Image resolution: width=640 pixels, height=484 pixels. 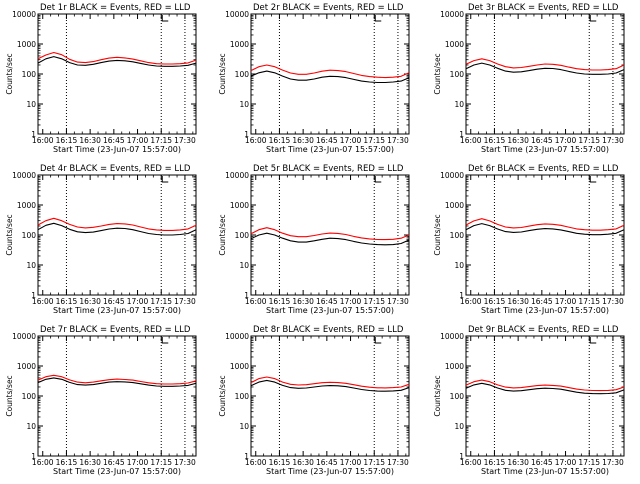 I want to click on chart-title: Det 5r BLACK = Events, RED = LLD, so click(x=328, y=169).